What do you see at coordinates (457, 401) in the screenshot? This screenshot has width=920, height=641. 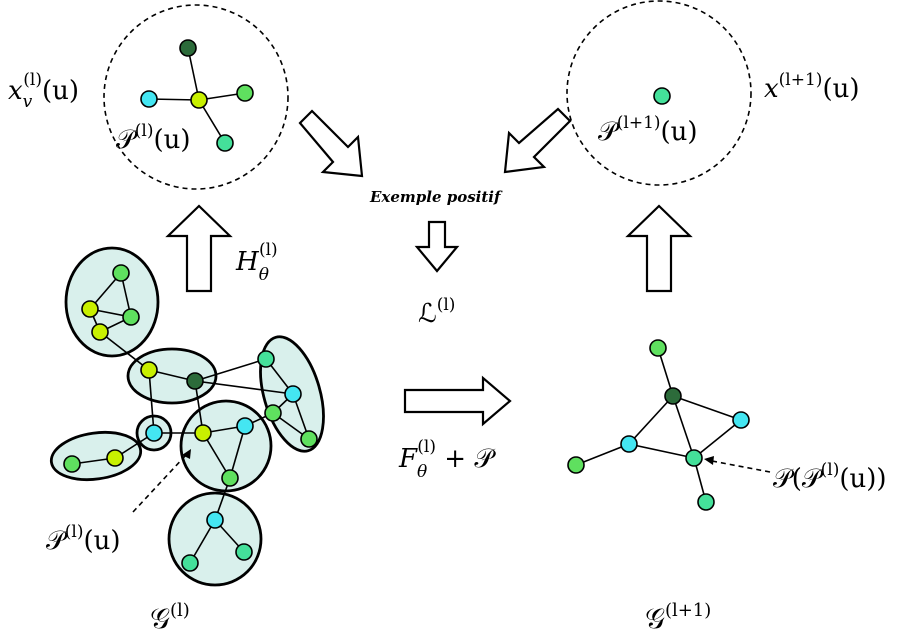 I see `arrow-right-pooling` at bounding box center [457, 401].